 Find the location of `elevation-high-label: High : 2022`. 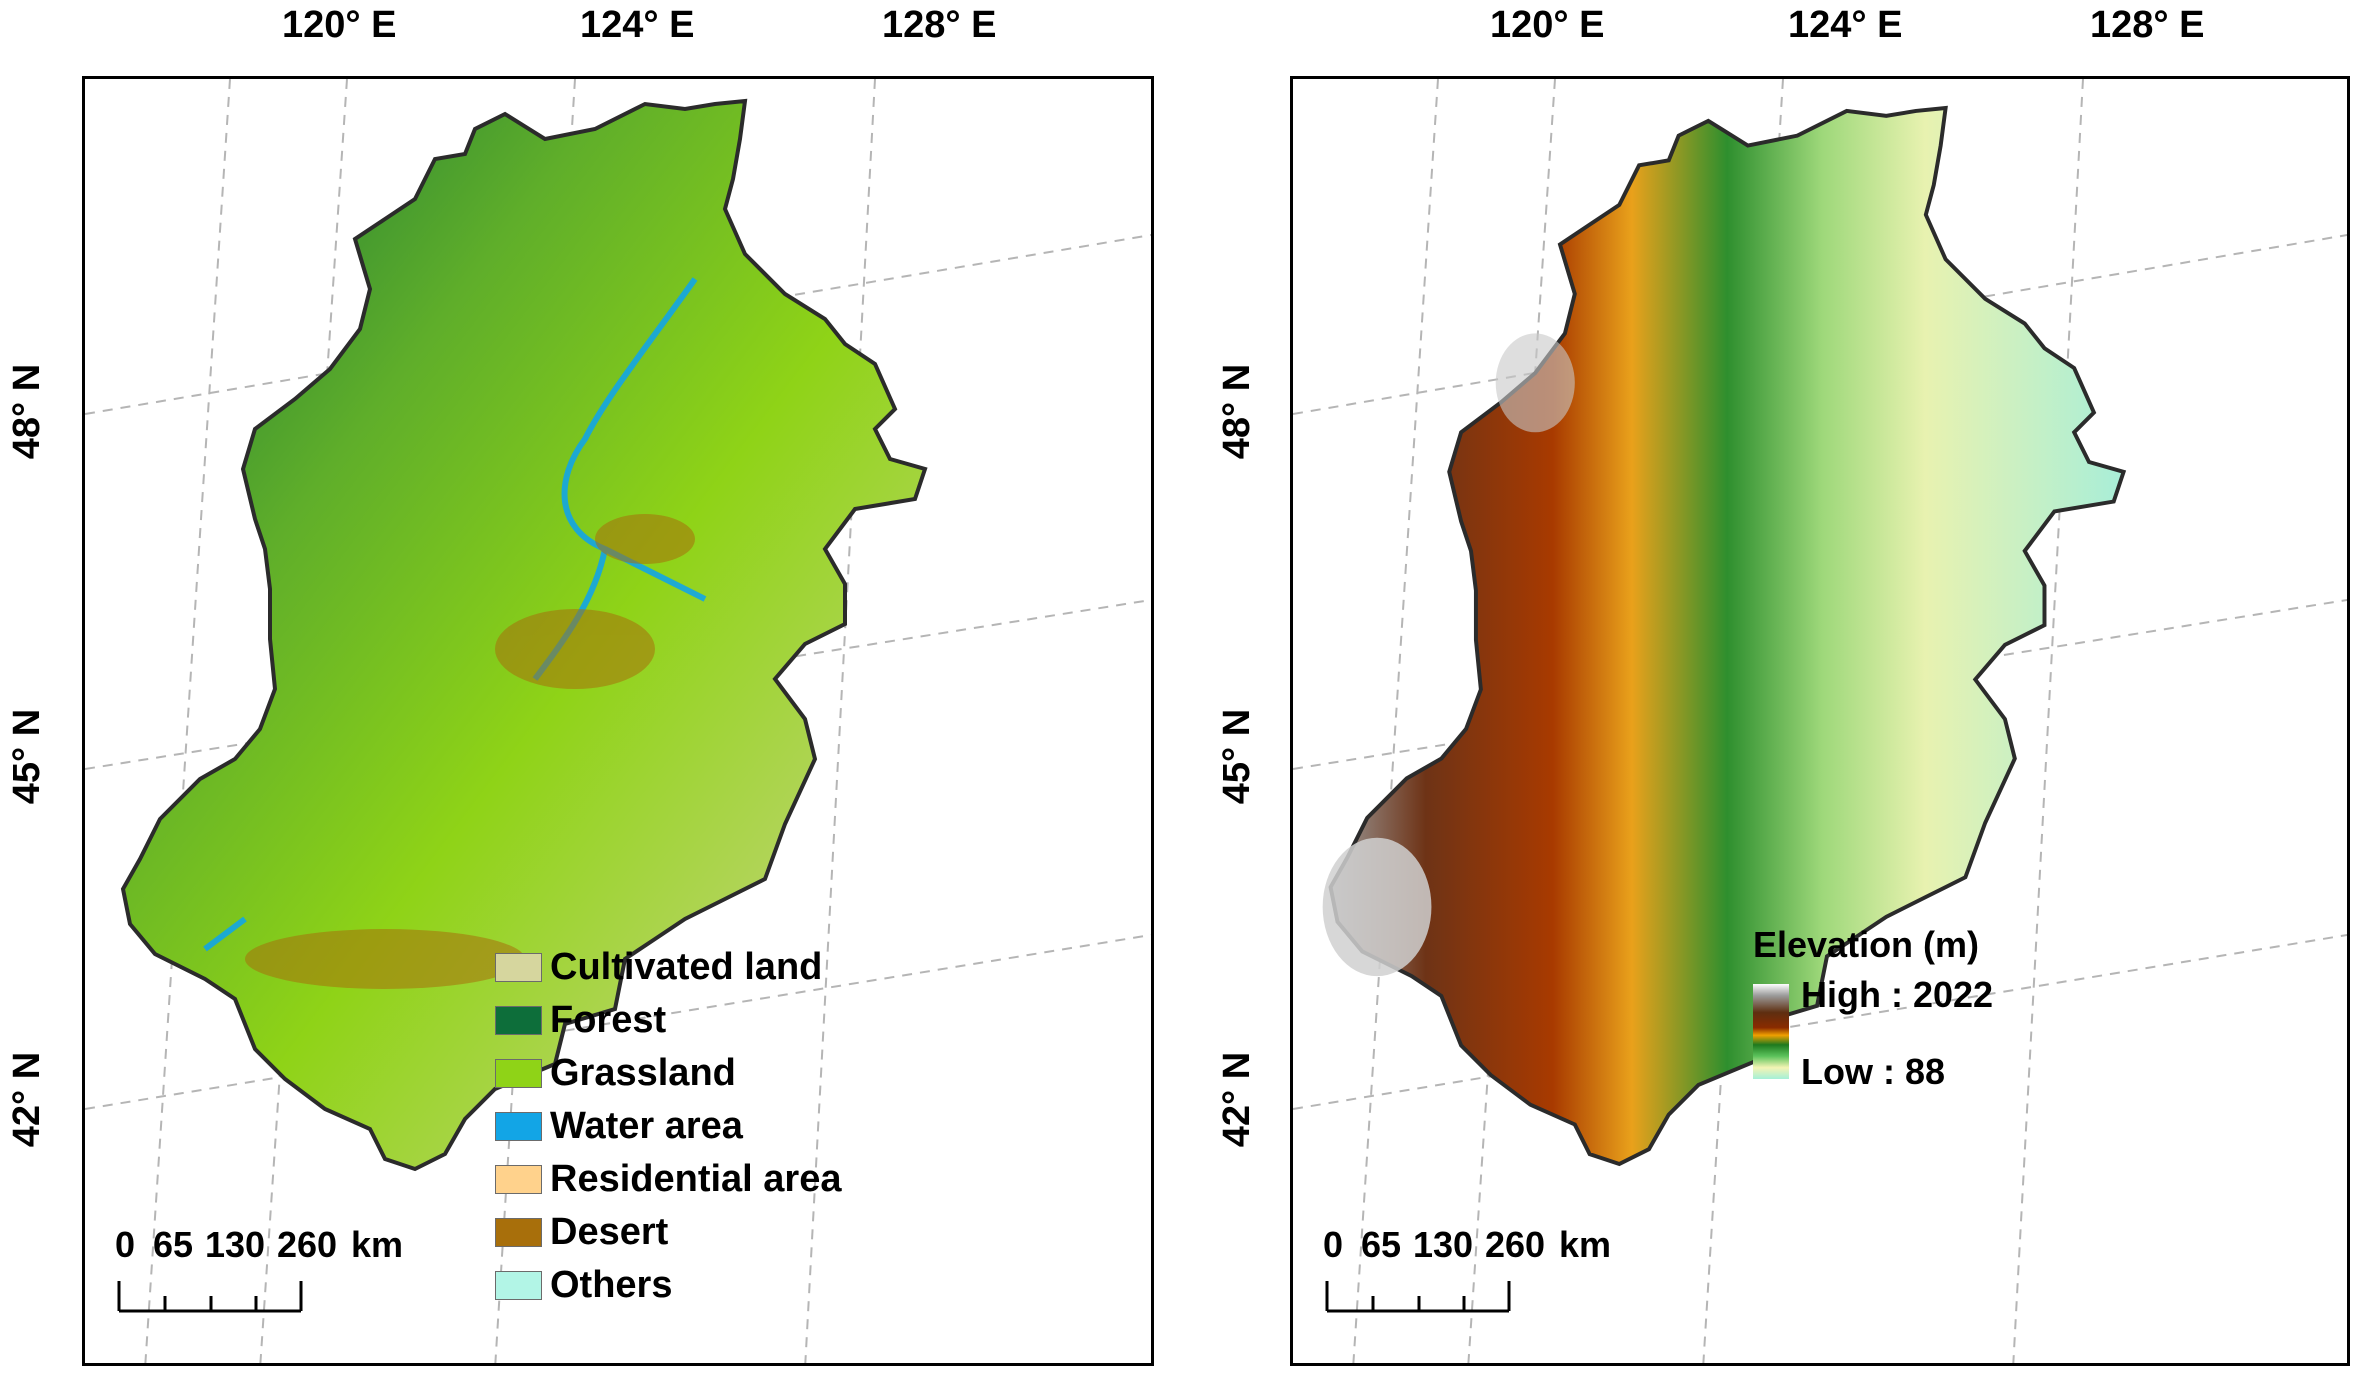

elevation-high-label: High : 2022 is located at coordinates (1897, 994).